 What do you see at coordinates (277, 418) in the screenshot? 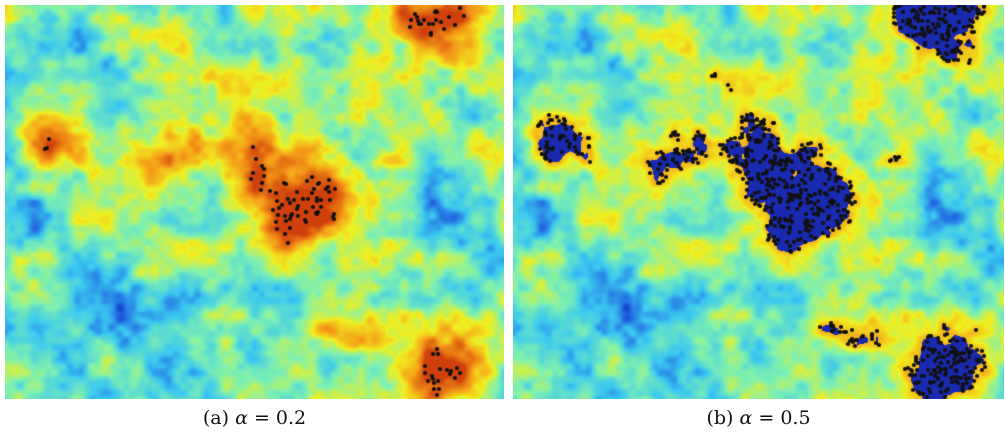
I see `caption-a-value: = 0.2` at bounding box center [277, 418].